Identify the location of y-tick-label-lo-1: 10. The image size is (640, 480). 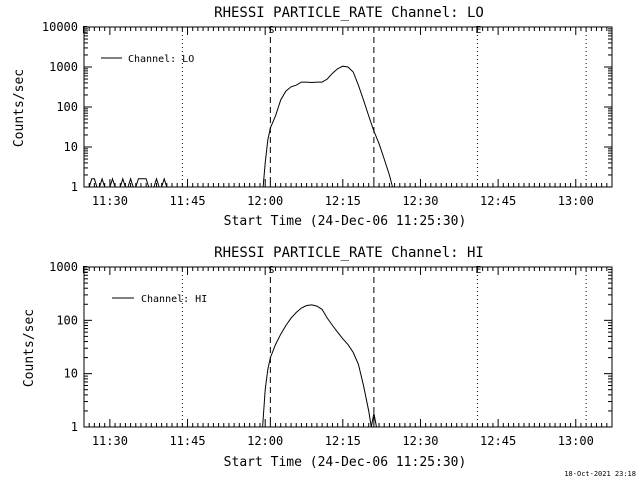
(71, 147).